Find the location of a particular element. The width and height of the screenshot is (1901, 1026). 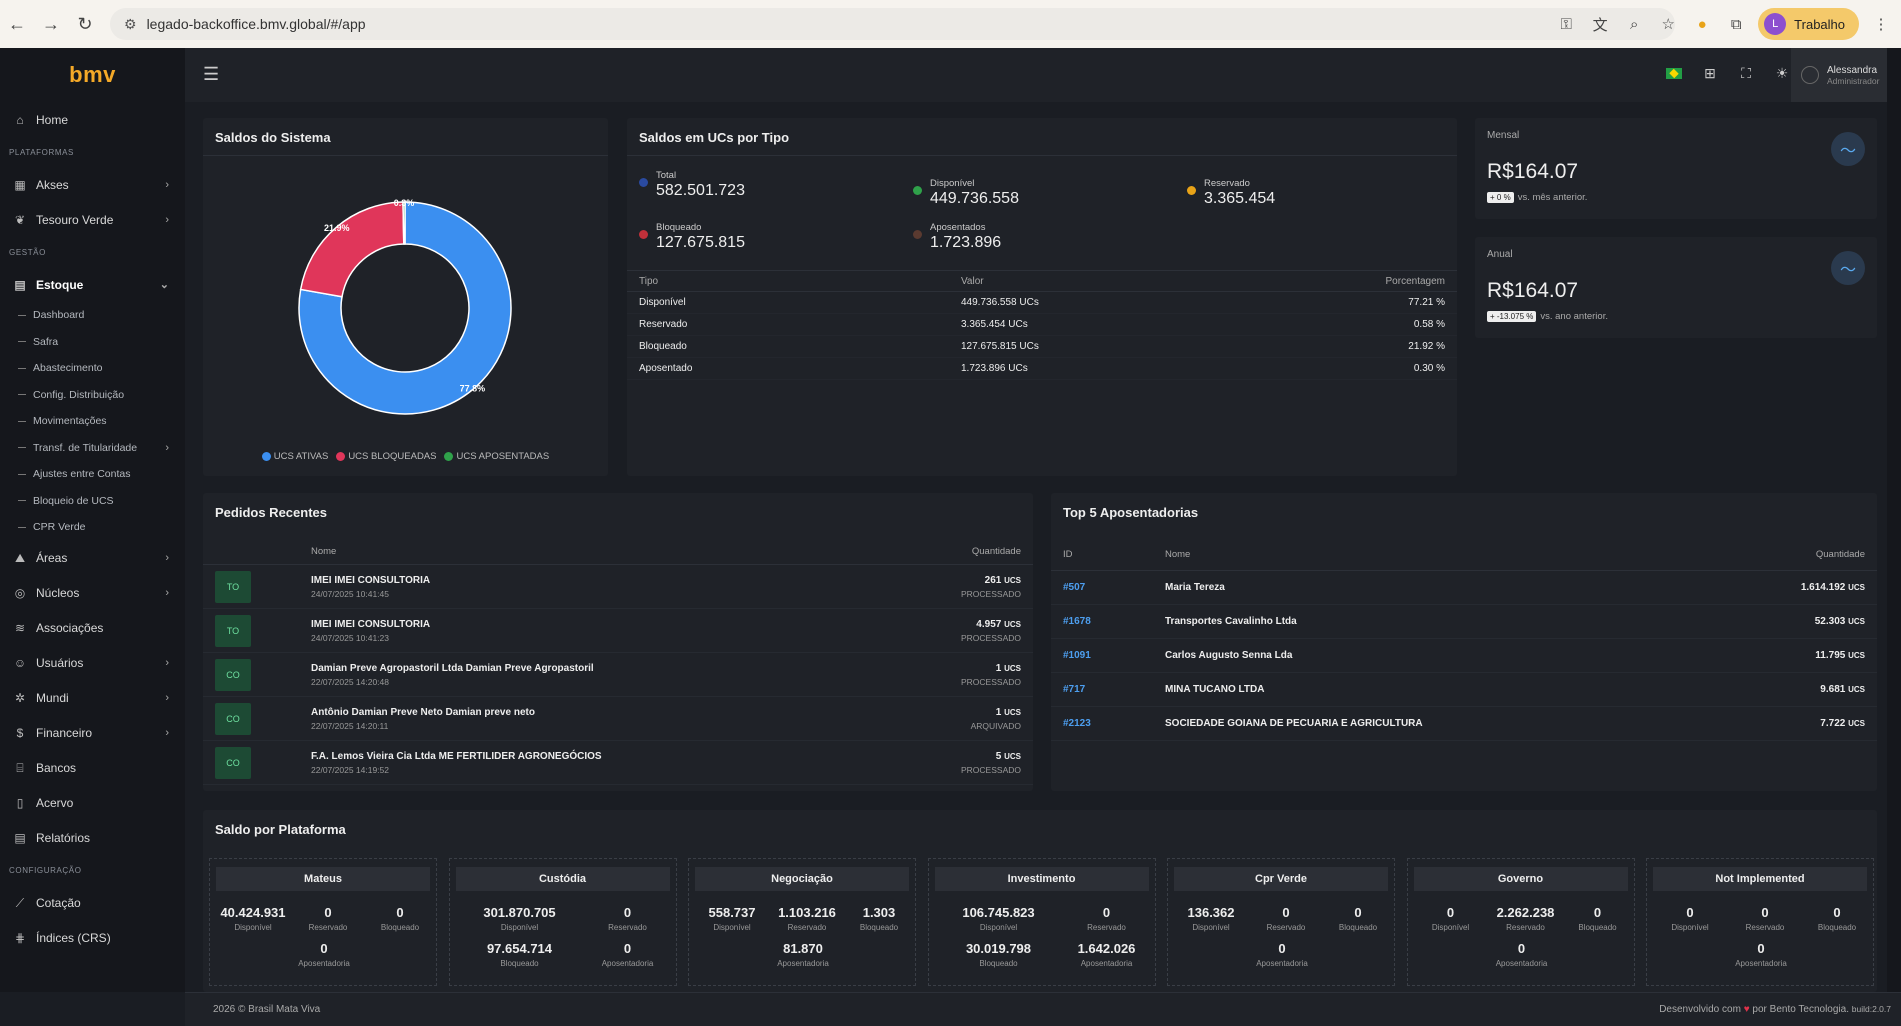

platform-value-res: 0 Reservado is located at coordinates (328, 918).